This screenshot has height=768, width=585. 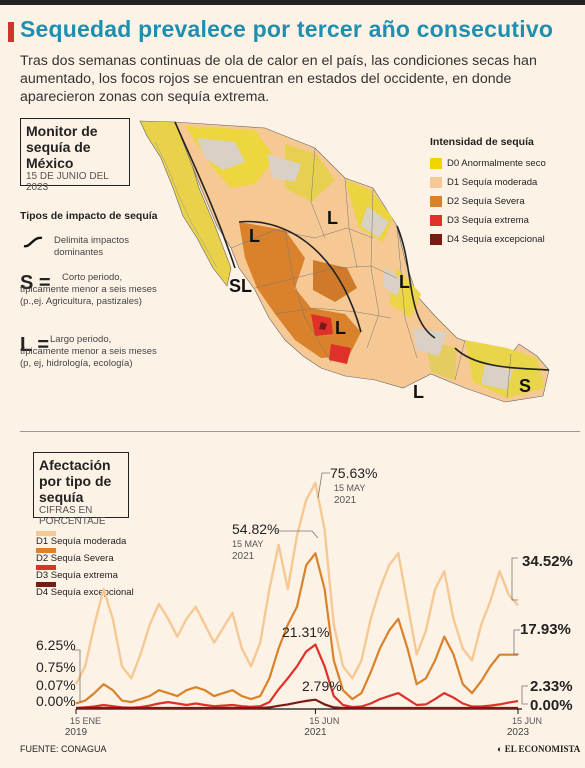 I want to click on left-value-label: 0.75%, so click(x=56, y=667).